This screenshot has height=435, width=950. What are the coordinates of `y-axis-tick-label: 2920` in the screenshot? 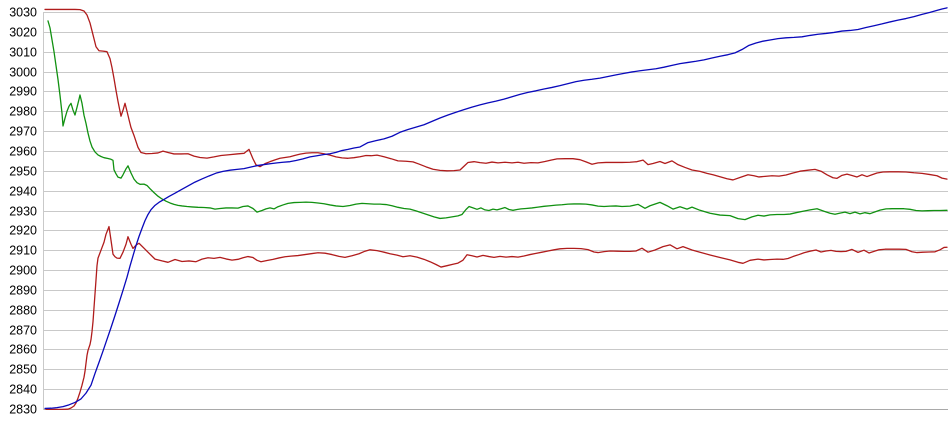 It's located at (23, 231).